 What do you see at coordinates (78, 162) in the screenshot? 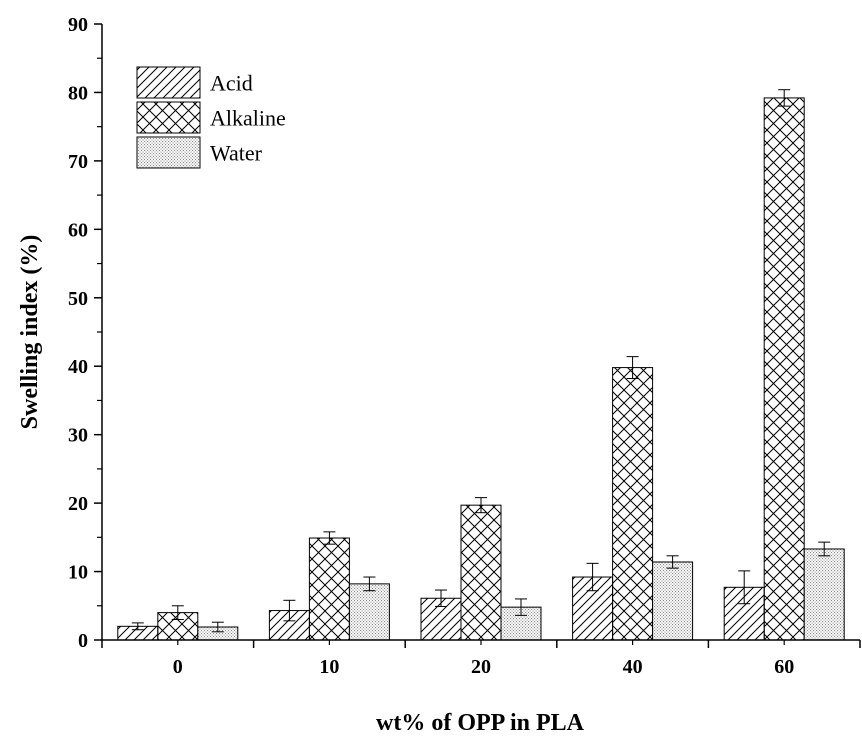
I see `y-tick-label-70: 70` at bounding box center [78, 162].